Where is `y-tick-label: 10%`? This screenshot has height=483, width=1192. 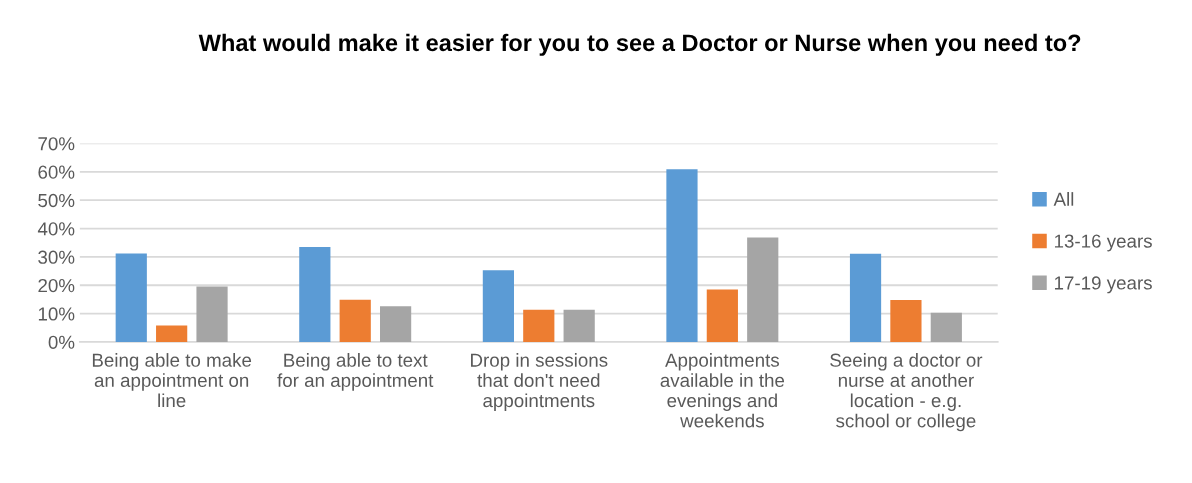 y-tick-label: 10% is located at coordinates (56, 314).